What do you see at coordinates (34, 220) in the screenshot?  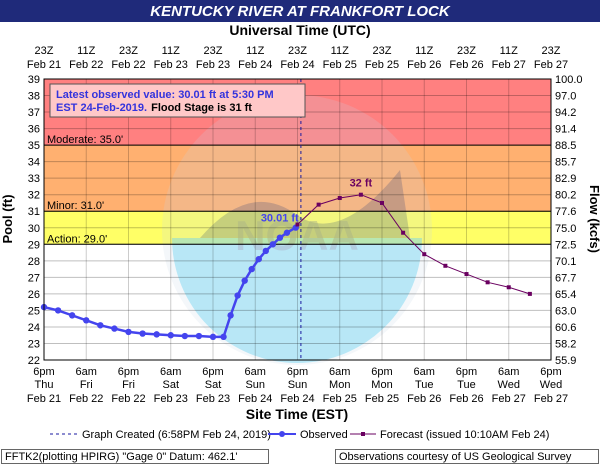 I see `pool-tick-labels: 22 23 24 25 26 27 28 29 30 31 32 33 34 35 36 37 38 39` at bounding box center [34, 220].